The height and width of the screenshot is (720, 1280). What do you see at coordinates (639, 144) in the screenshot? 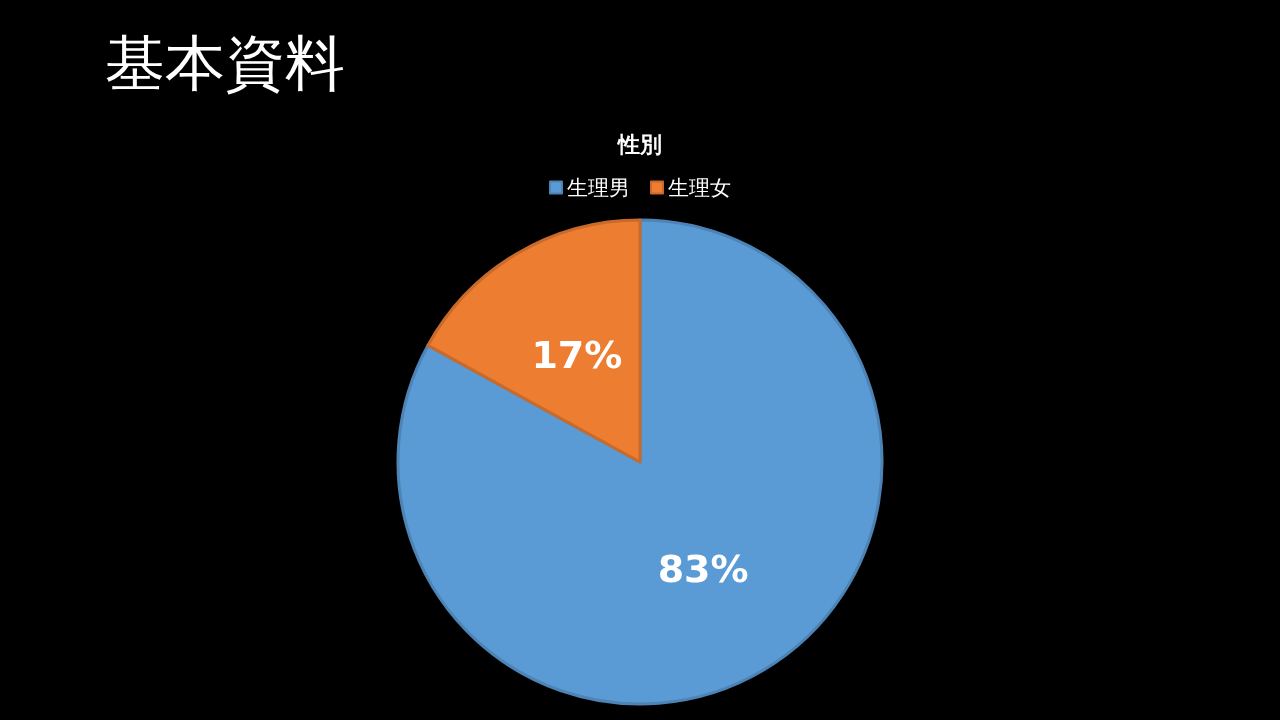
I see `chart-subtitle: 性別` at bounding box center [639, 144].